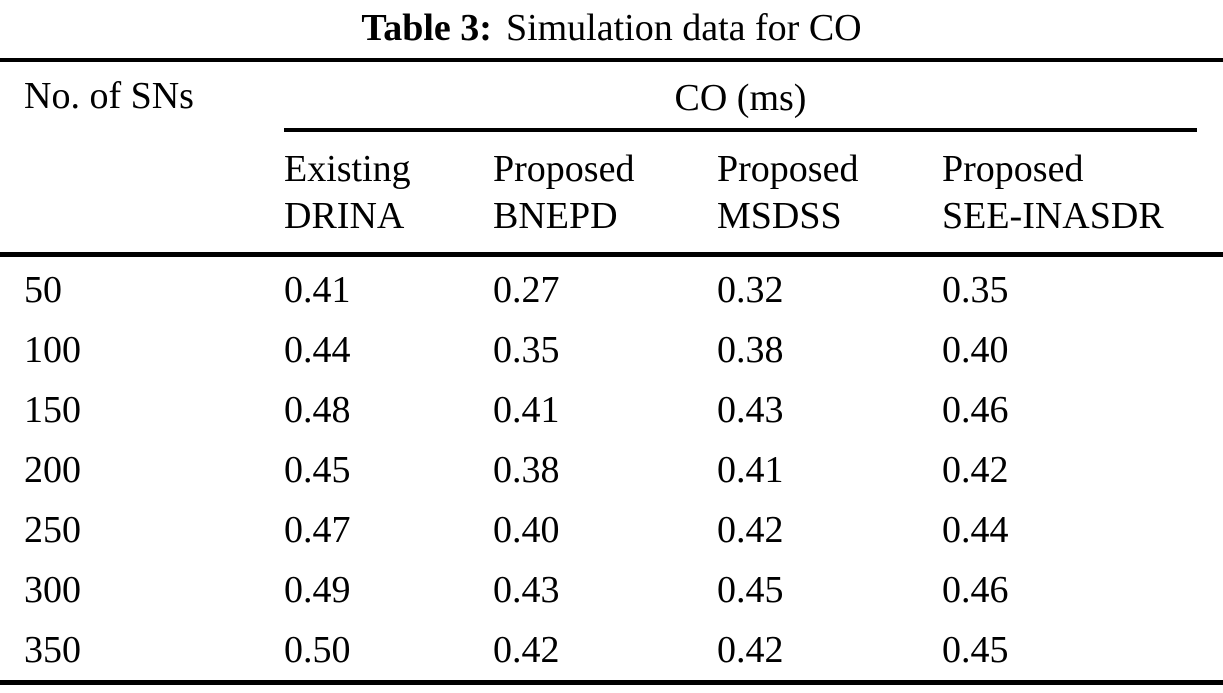 The width and height of the screenshot is (1223, 693). What do you see at coordinates (623, 290) in the screenshot?
I see `table-row: 50 0.41 0.27 0.32 0.35` at bounding box center [623, 290].